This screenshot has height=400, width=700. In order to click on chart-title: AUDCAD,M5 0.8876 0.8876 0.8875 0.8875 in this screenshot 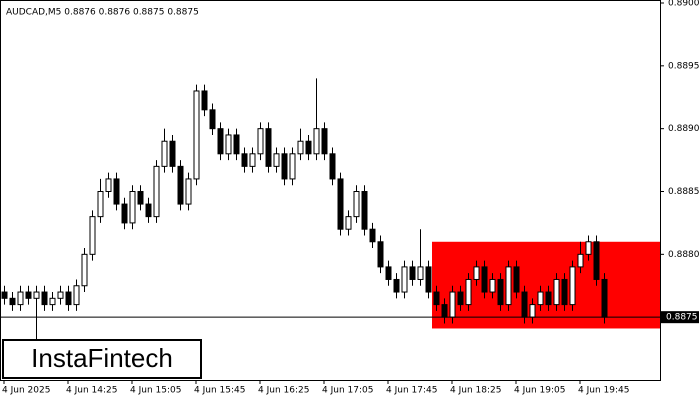, I will do `click(102, 13)`.